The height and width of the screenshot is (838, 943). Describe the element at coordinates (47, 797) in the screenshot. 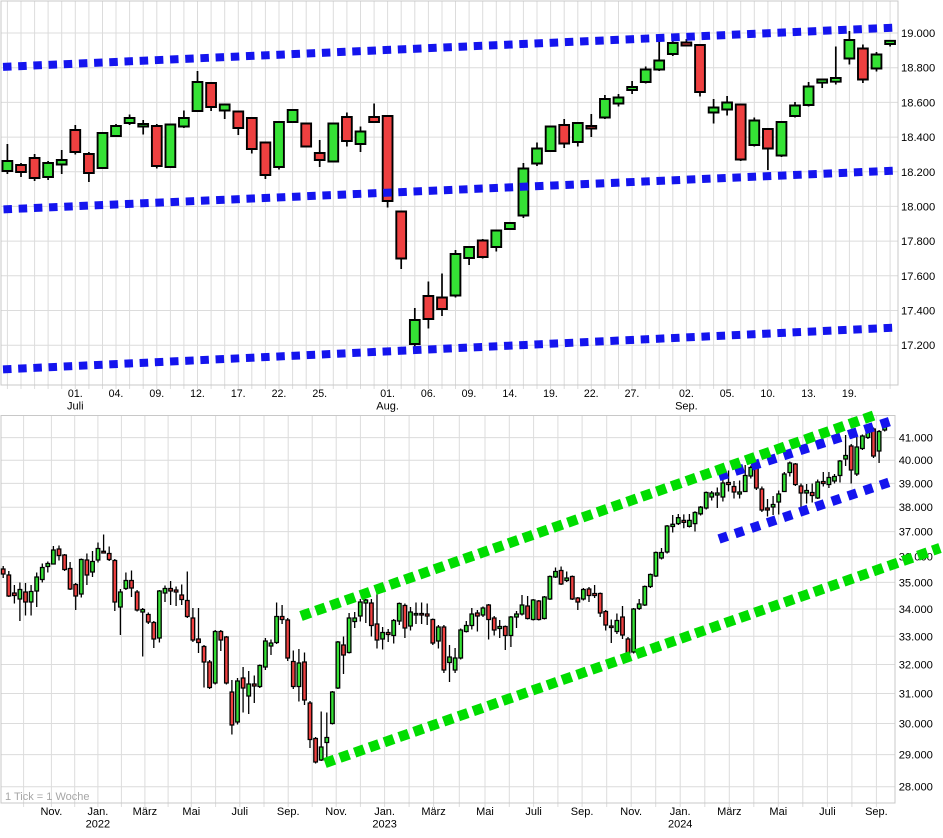

I see `svg-text: 1 Tick = 1 Woche` at that location.